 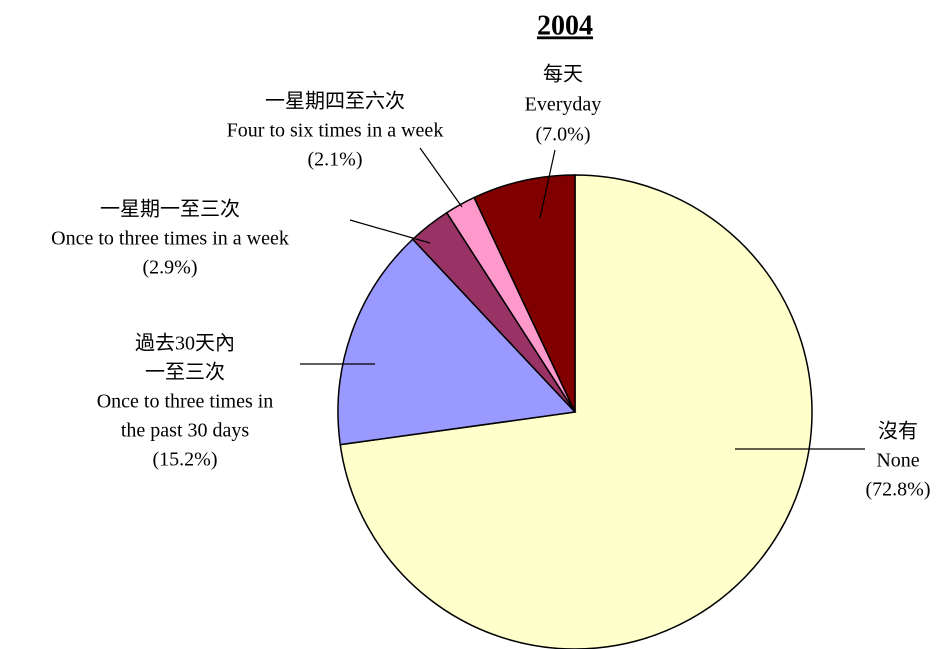 What do you see at coordinates (897, 461) in the screenshot?
I see `slice-label: None` at bounding box center [897, 461].